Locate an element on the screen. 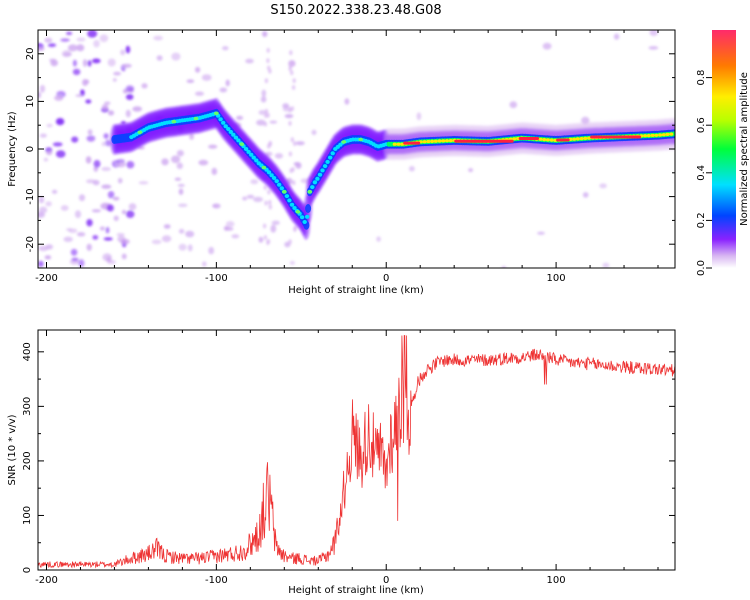  colorbar-tick-label: 0.8 is located at coordinates (701, 78).